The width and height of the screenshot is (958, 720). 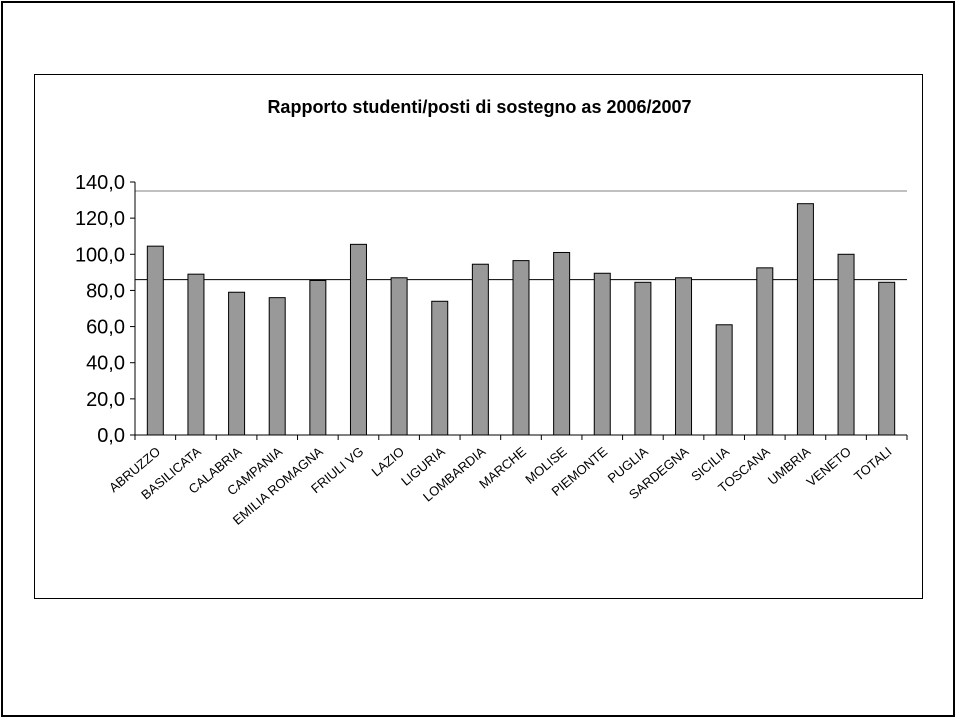 What do you see at coordinates (105, 400) in the screenshot?
I see `y-tick-label: 20,0` at bounding box center [105, 400].